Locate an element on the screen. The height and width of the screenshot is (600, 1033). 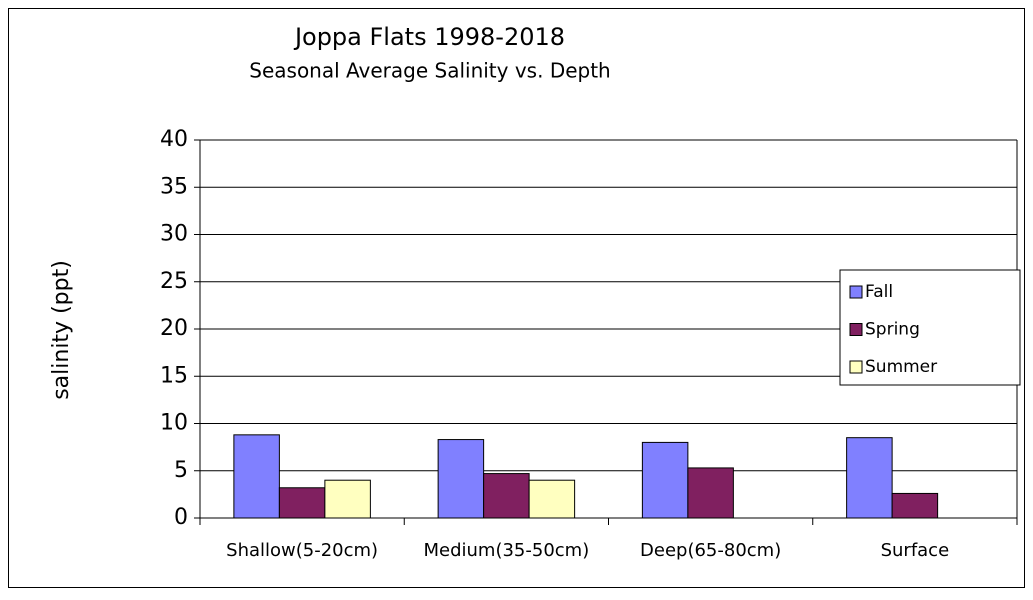
x-tick-label: Shallow(5-20cm) is located at coordinates (302, 550).